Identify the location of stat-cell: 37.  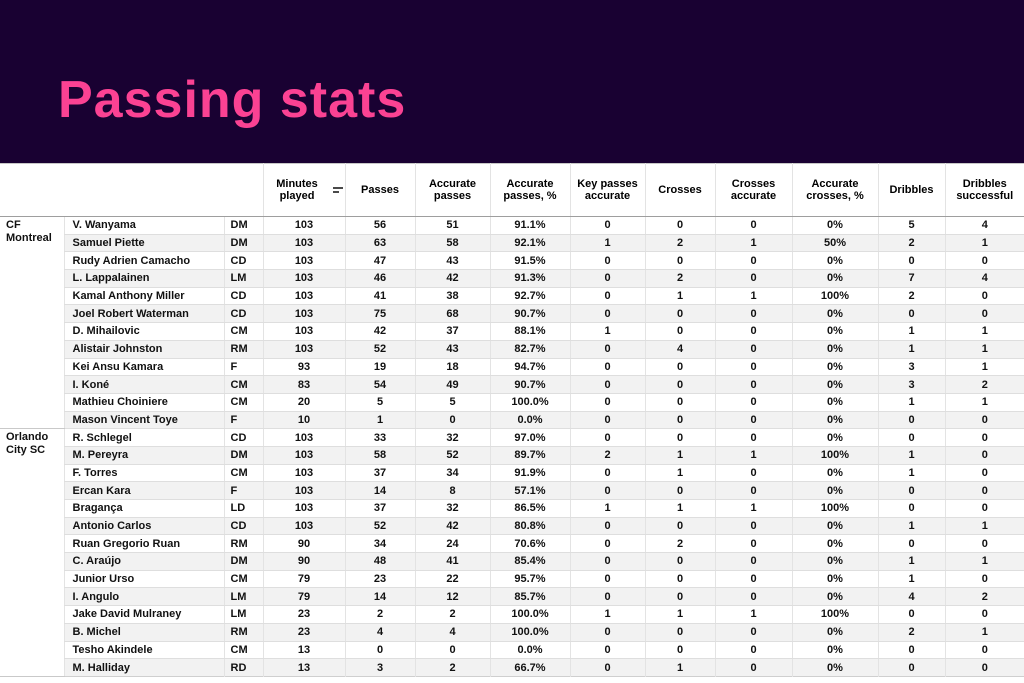
(452, 331).